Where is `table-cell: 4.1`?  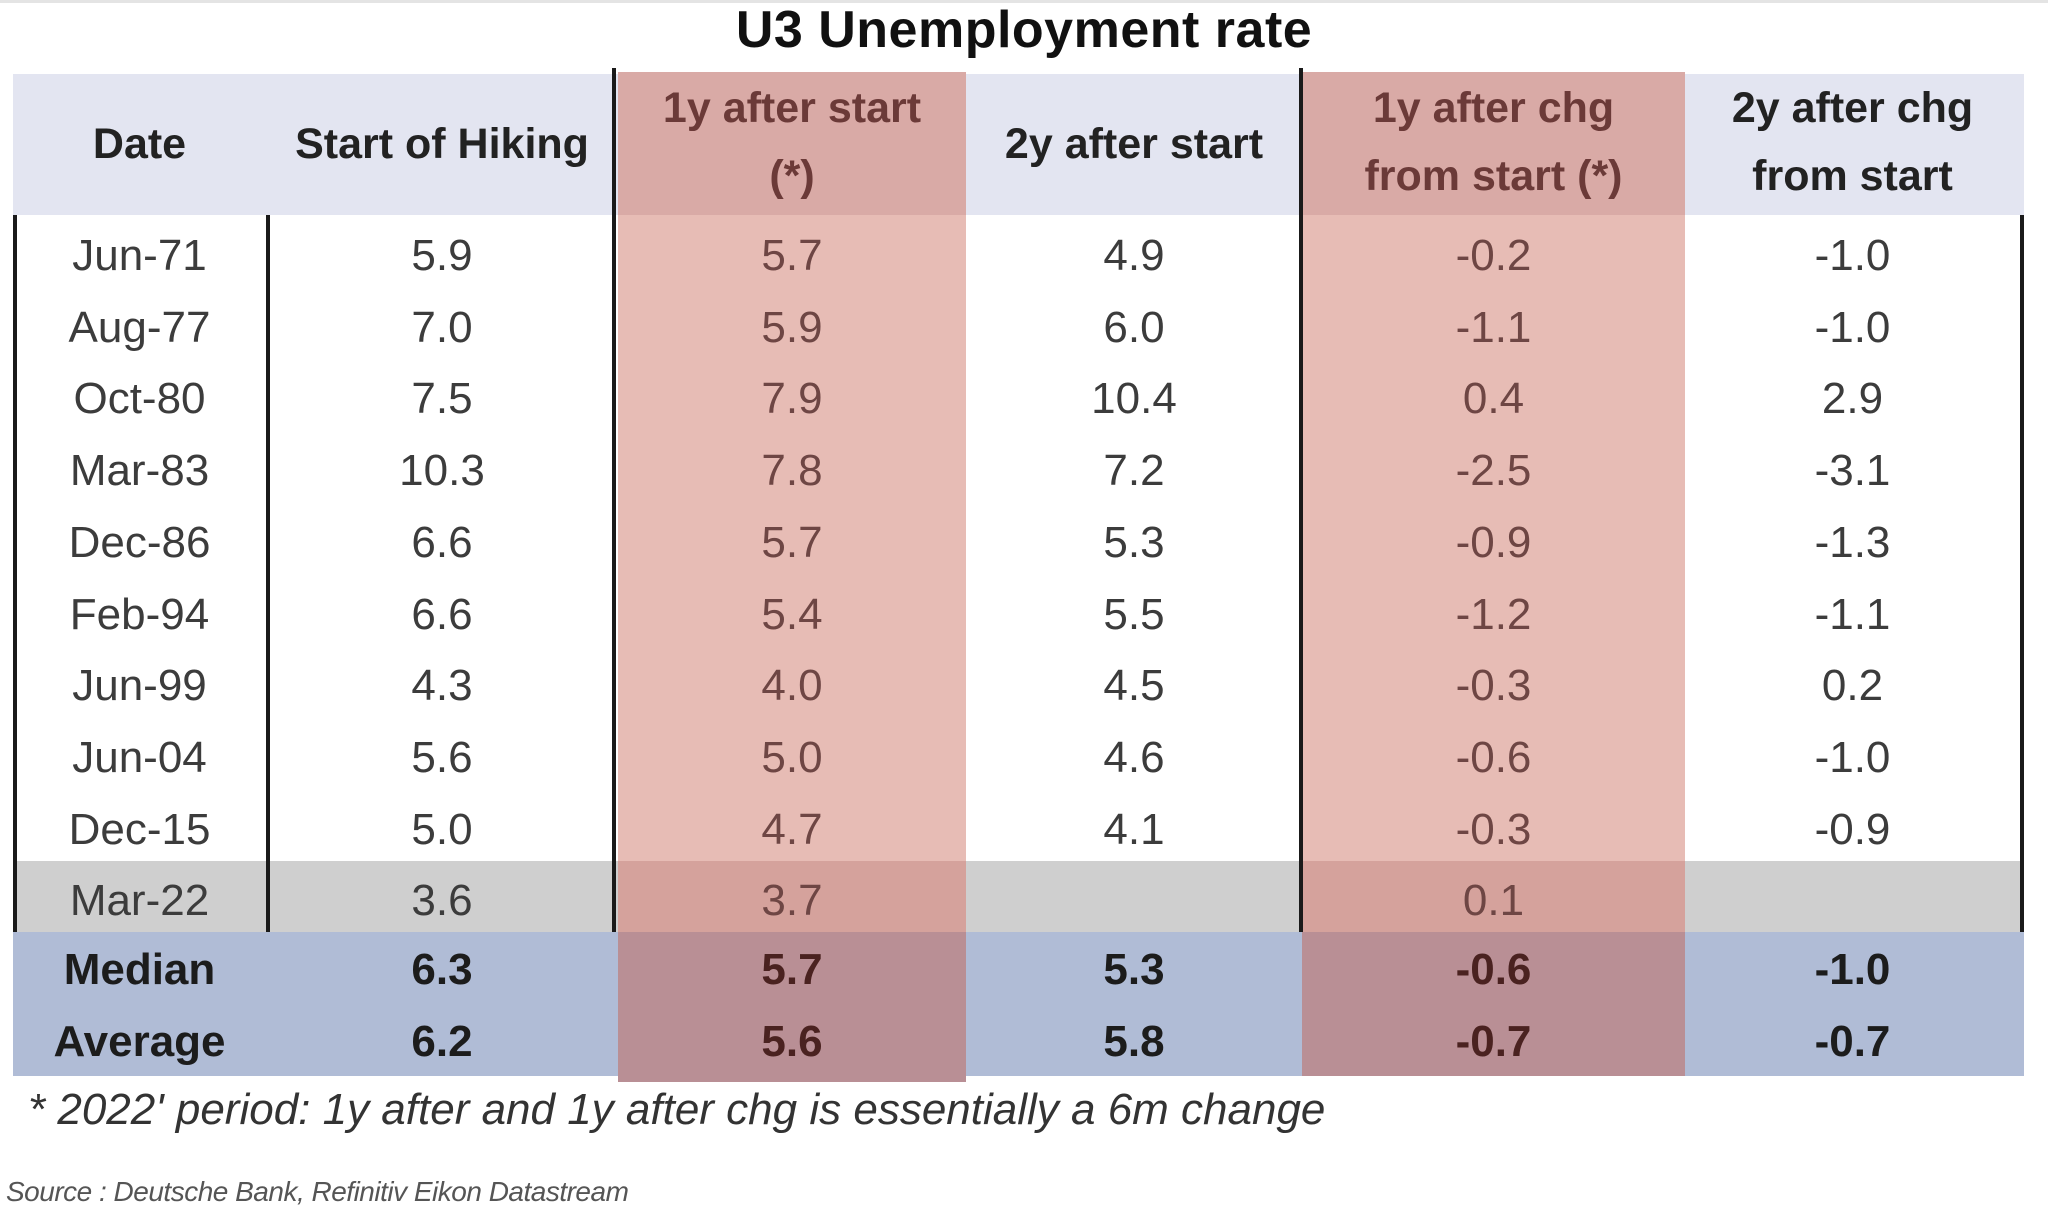
table-cell: 4.1 is located at coordinates (1134, 829).